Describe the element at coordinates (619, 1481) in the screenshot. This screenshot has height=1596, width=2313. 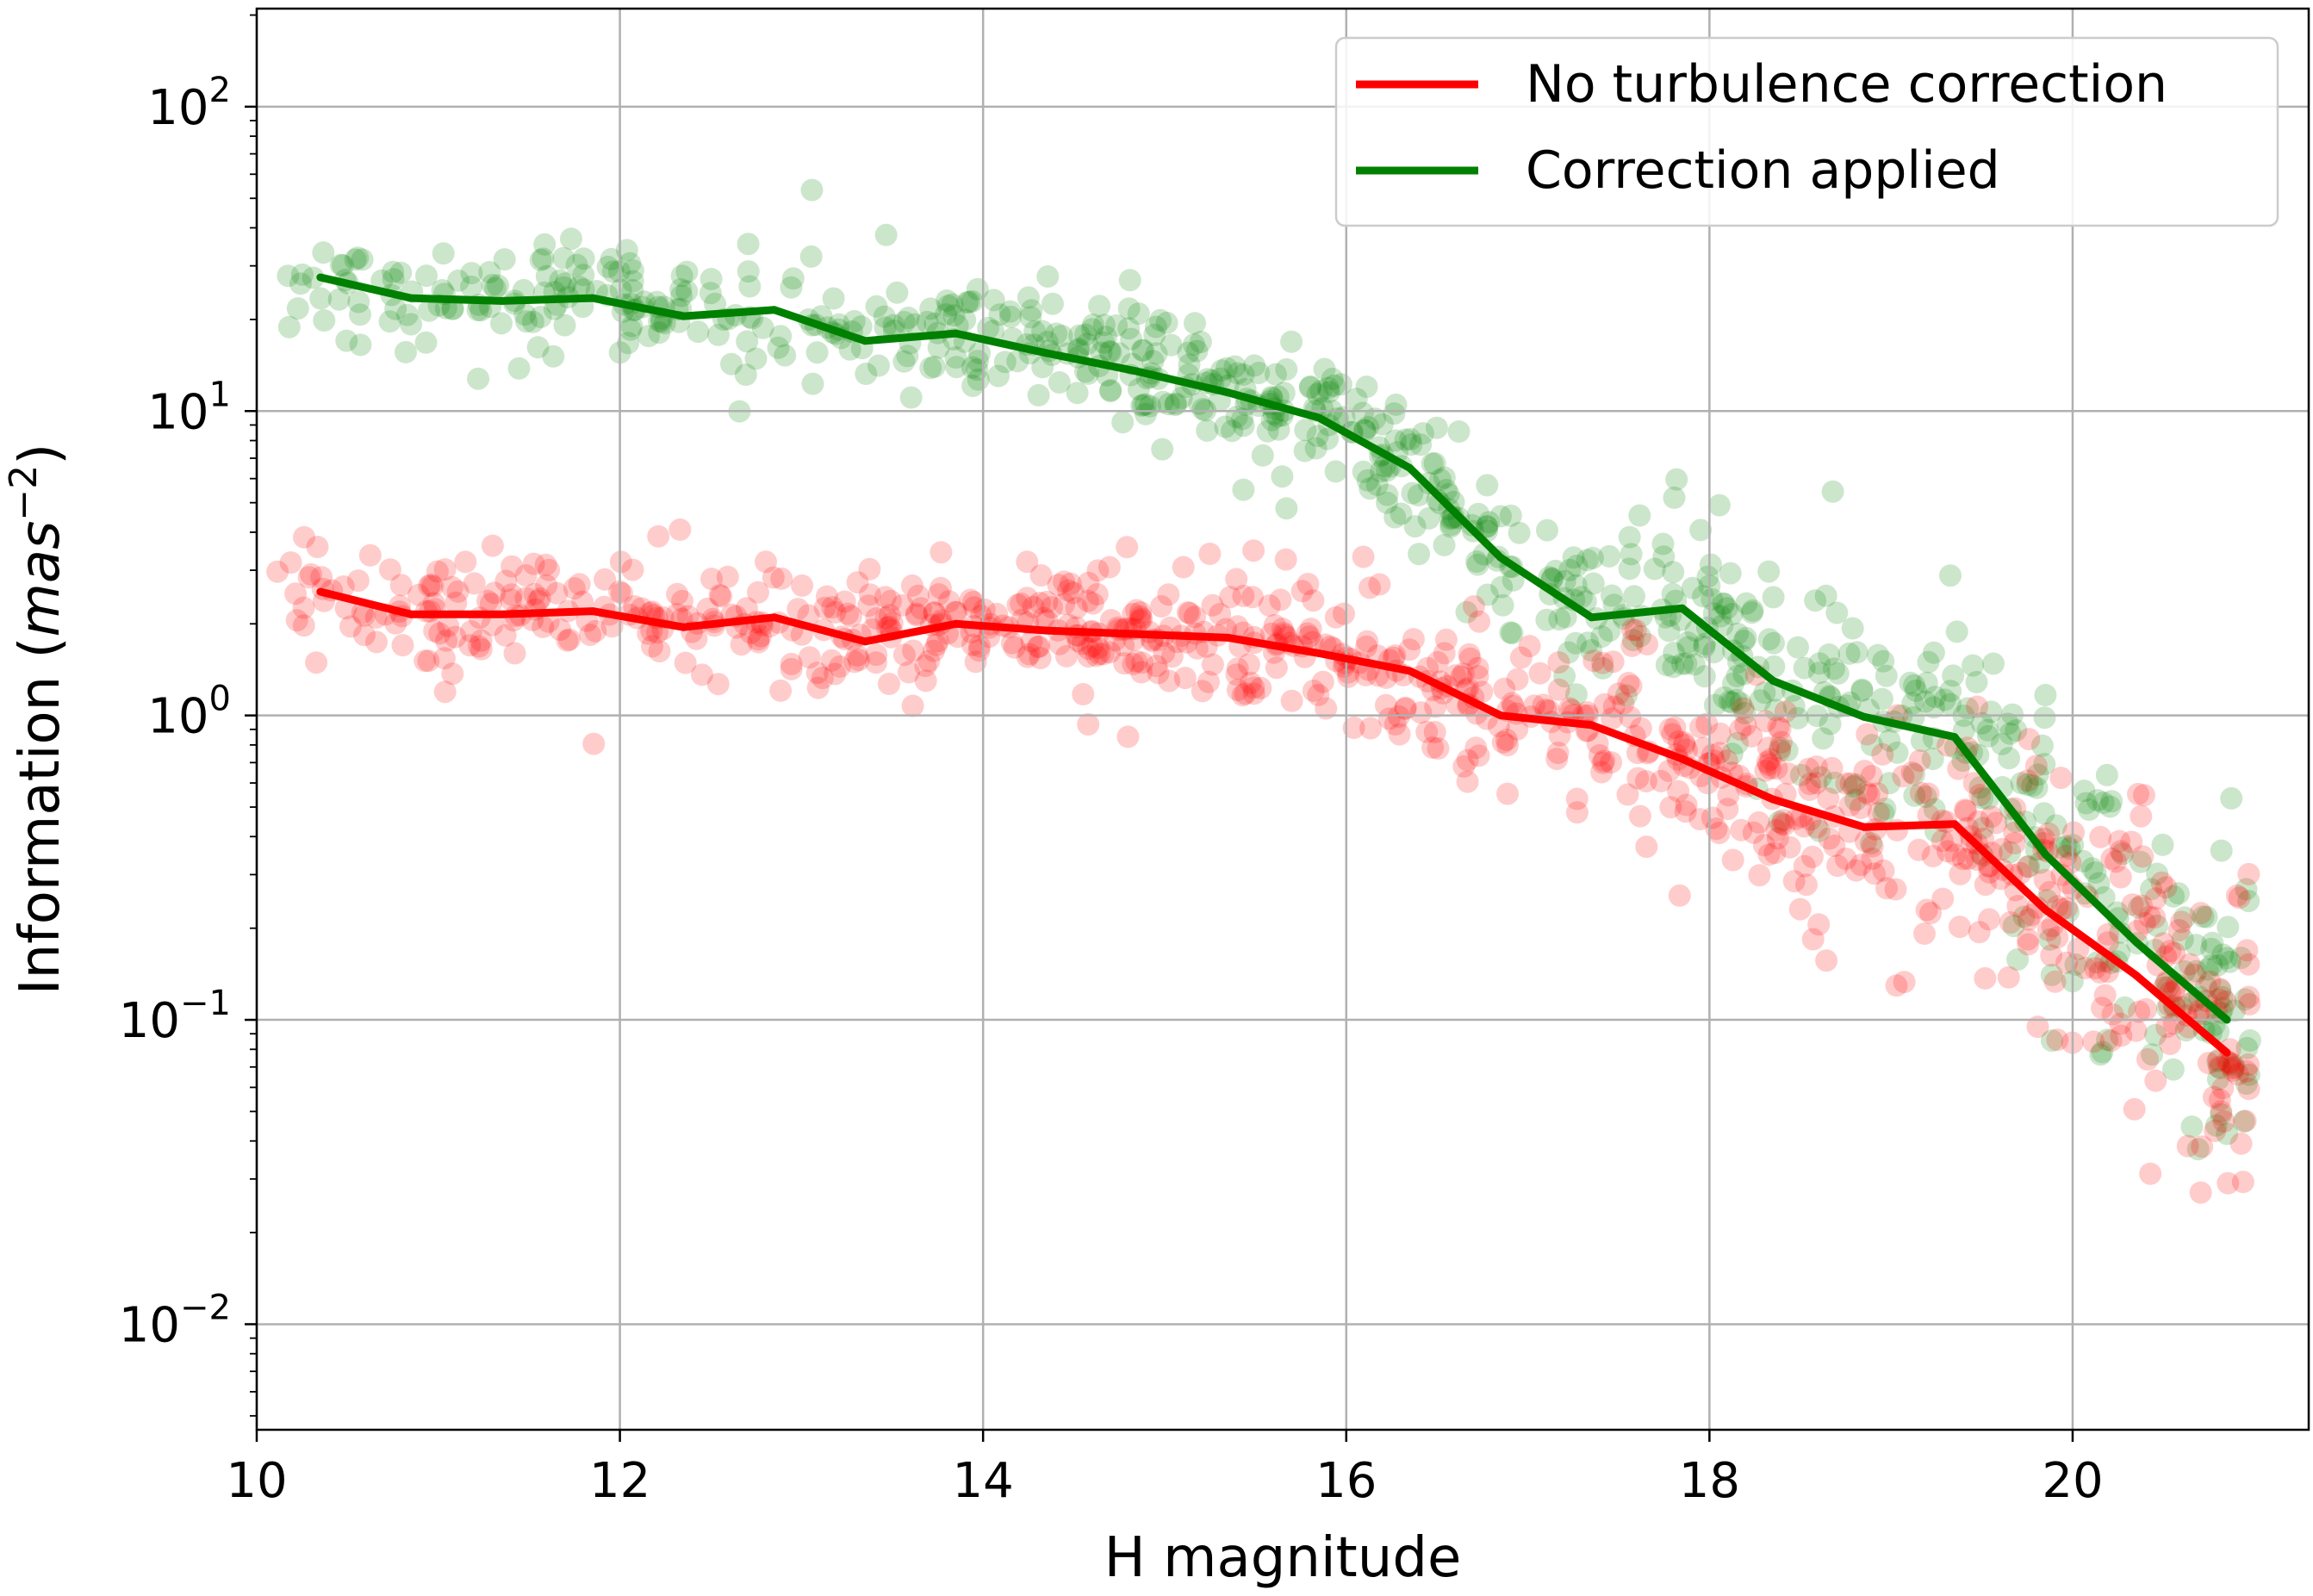
I see `x-tick-label: 12` at that location.